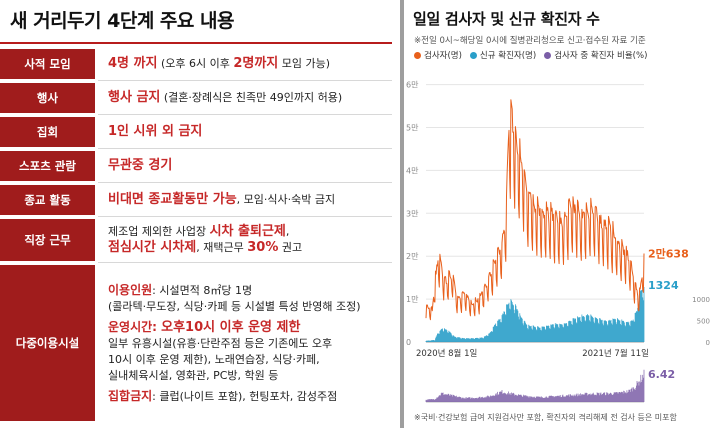 This screenshot has width=714, height=428. I want to click on detail-text: , 재택근무, so click(222, 247).